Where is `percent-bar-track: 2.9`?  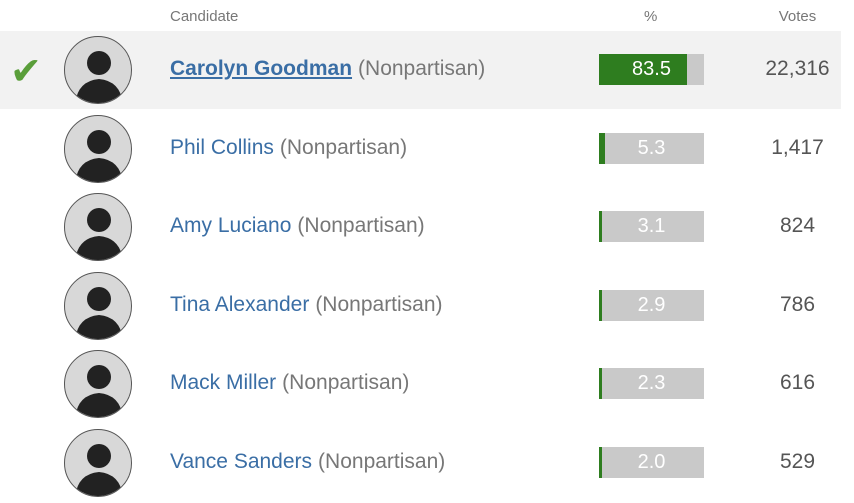
percent-bar-track: 2.9 is located at coordinates (651, 305).